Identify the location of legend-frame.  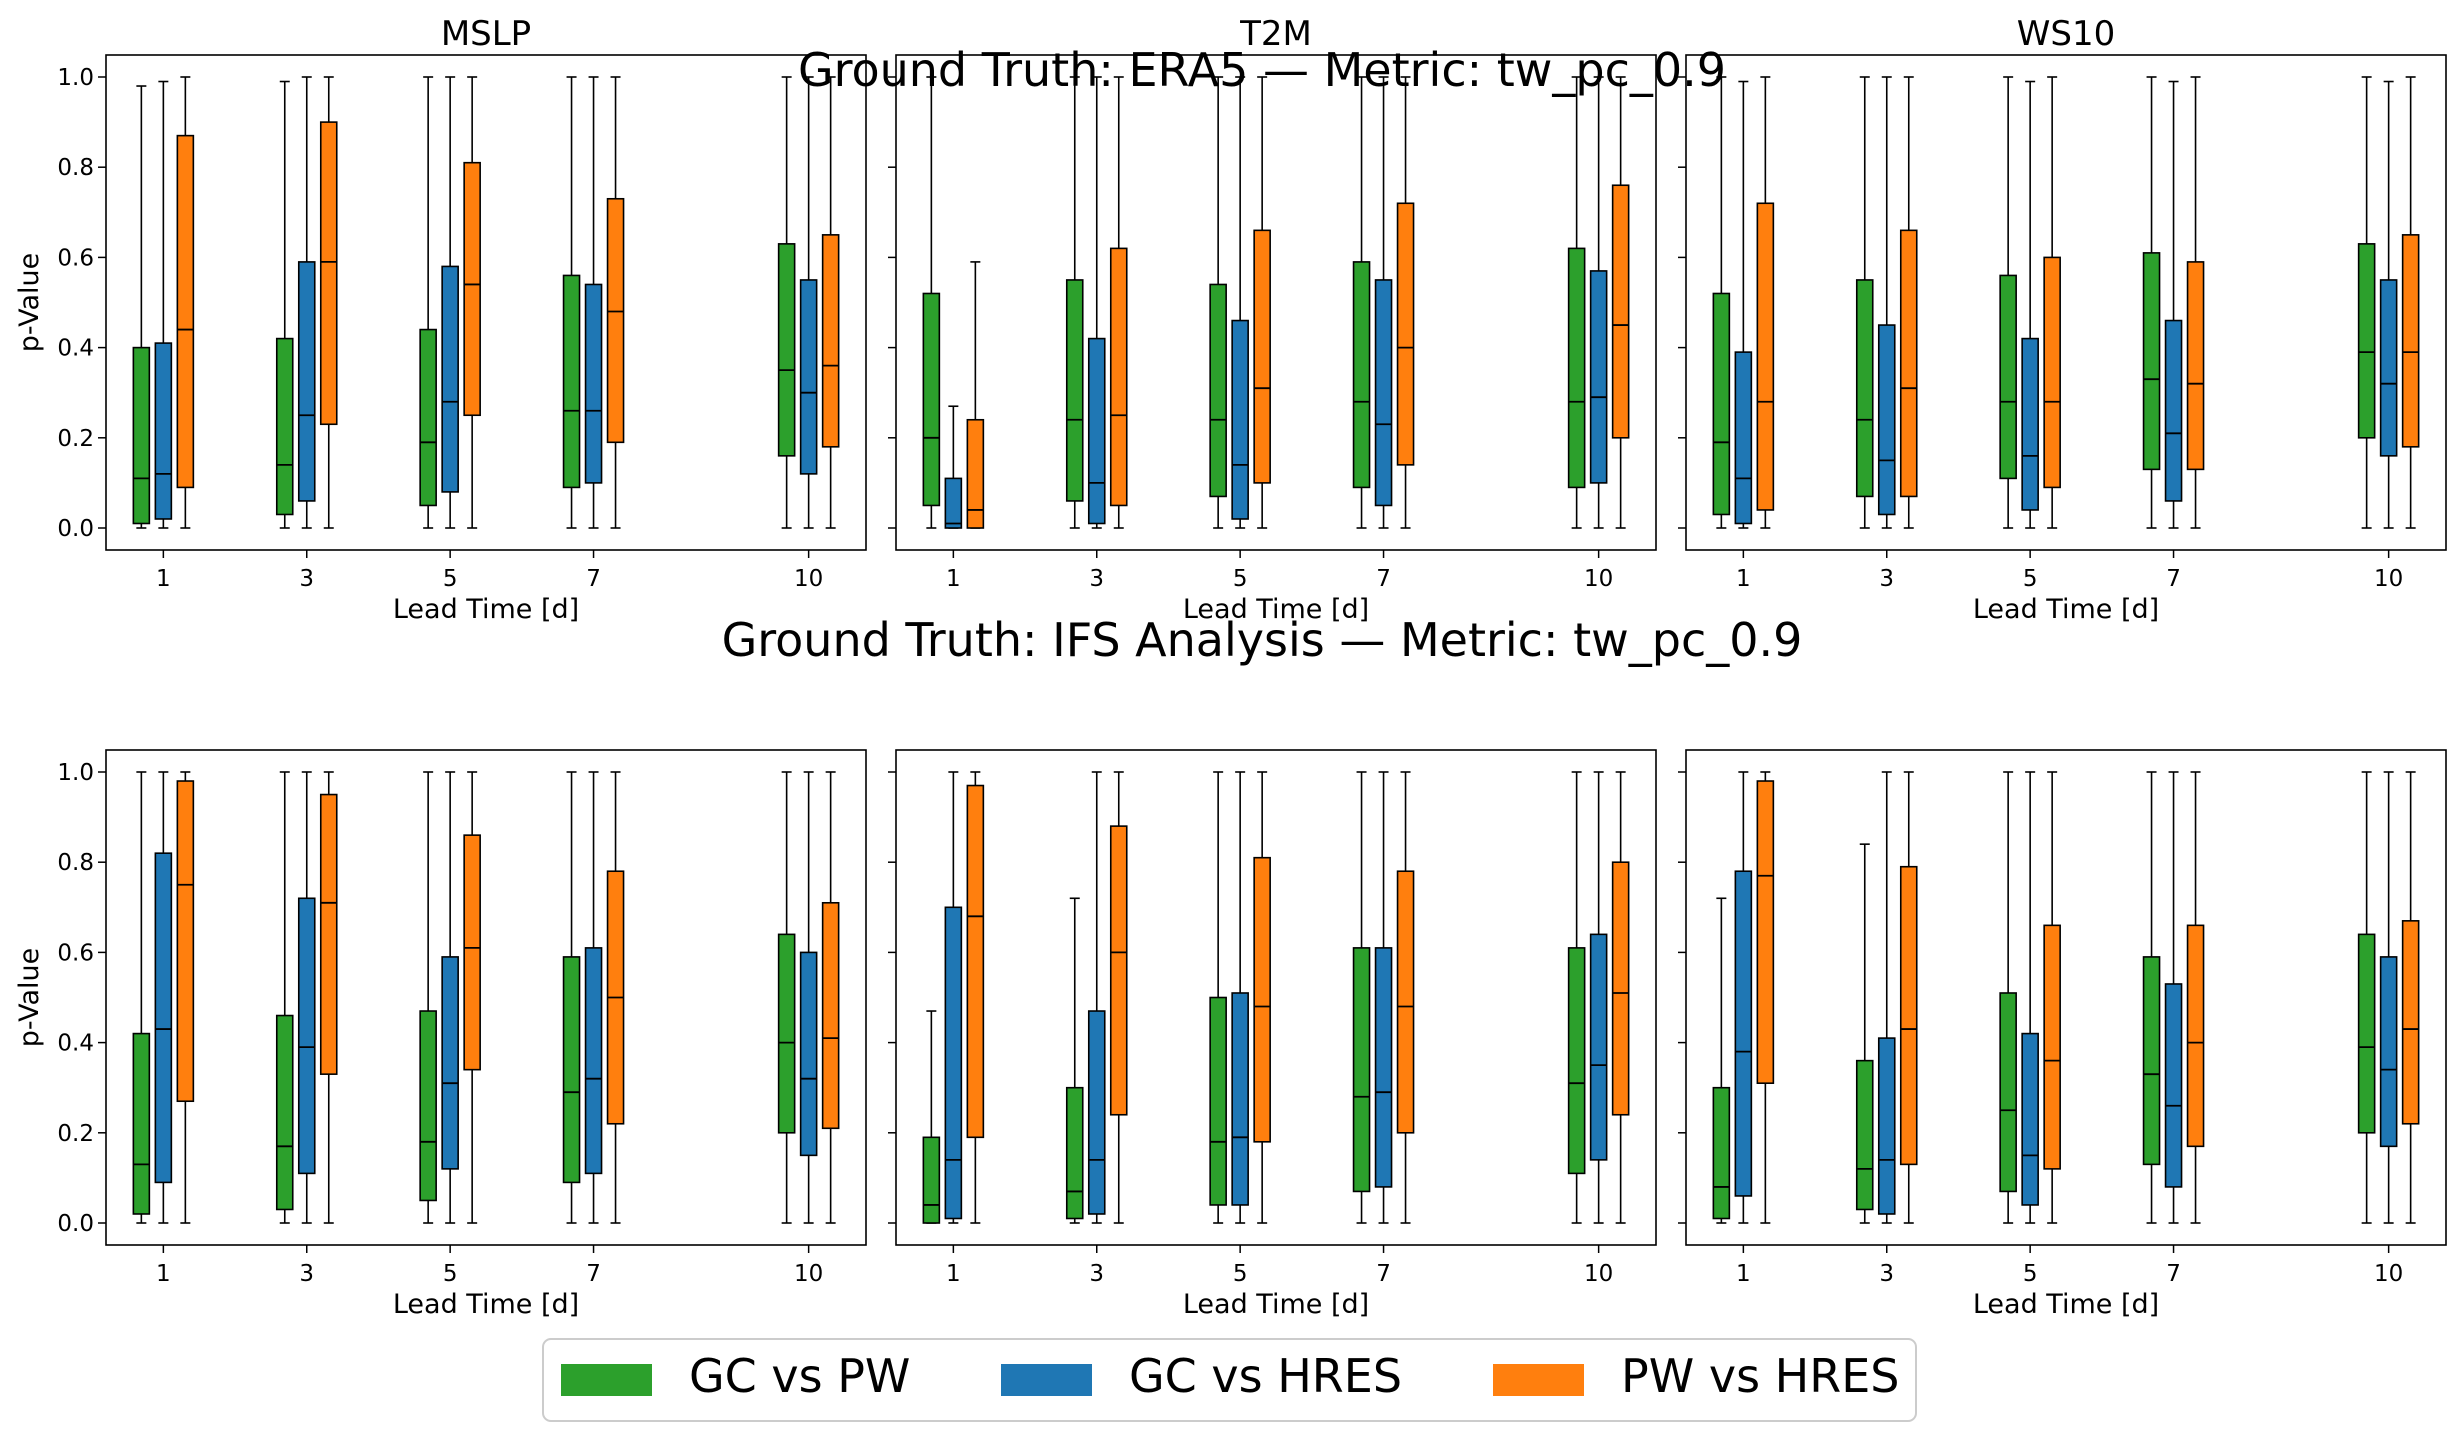
(1229, 1380).